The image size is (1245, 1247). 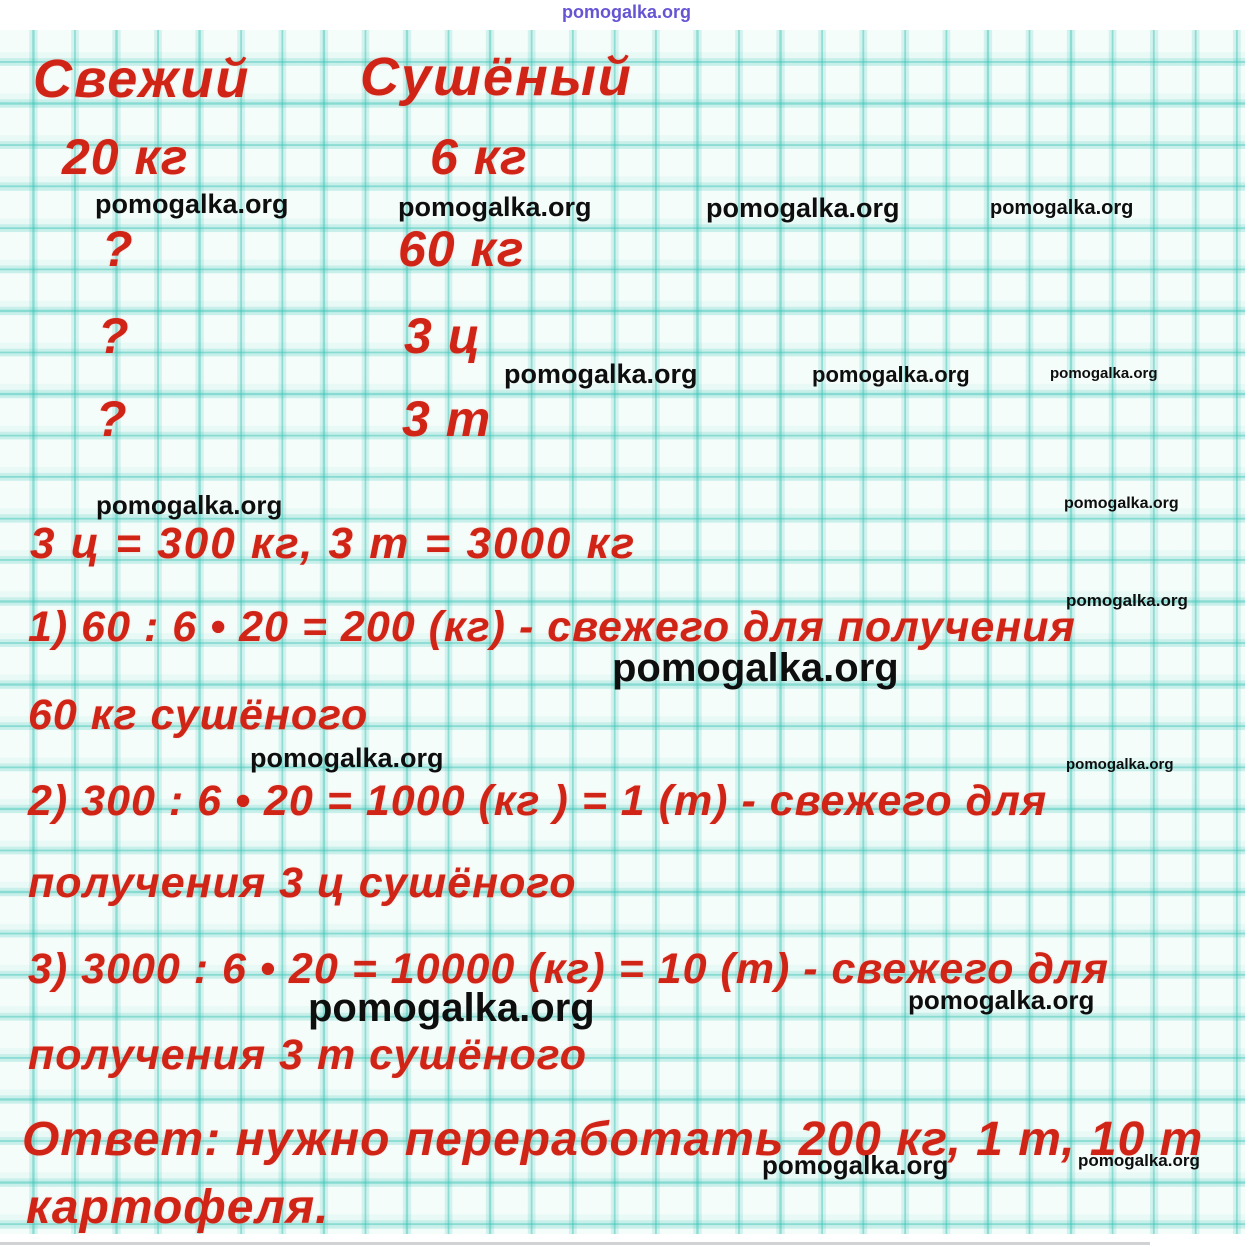 I want to click on step2-line2: получения 3 ц сушёного, so click(x=302, y=883).